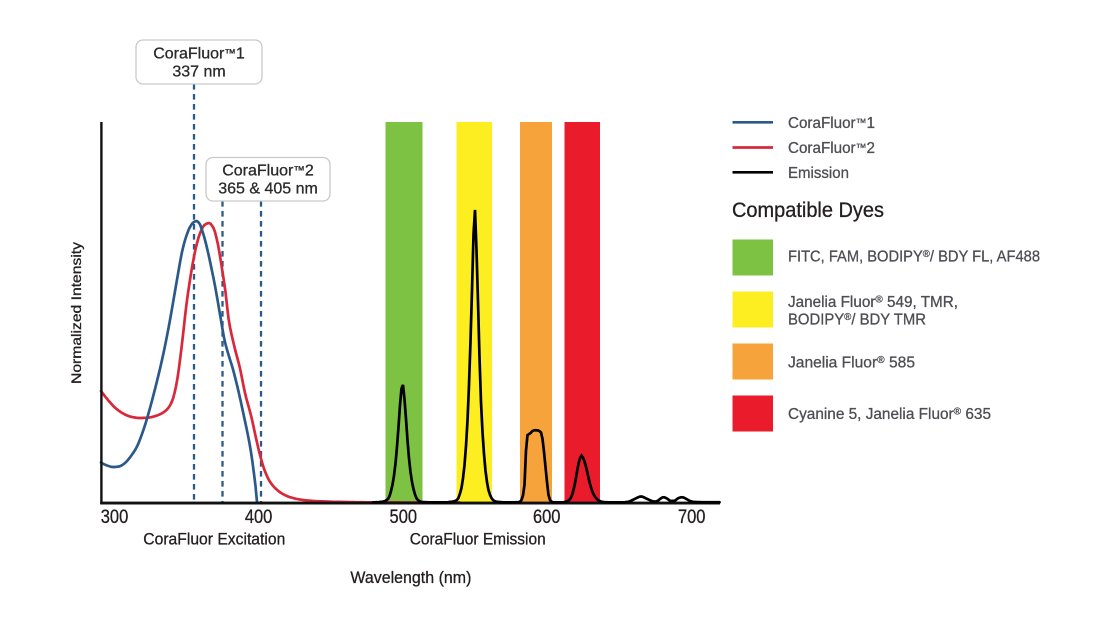  What do you see at coordinates (214, 539) in the screenshot?
I see `svg-text: CoraFluor Excitation` at bounding box center [214, 539].